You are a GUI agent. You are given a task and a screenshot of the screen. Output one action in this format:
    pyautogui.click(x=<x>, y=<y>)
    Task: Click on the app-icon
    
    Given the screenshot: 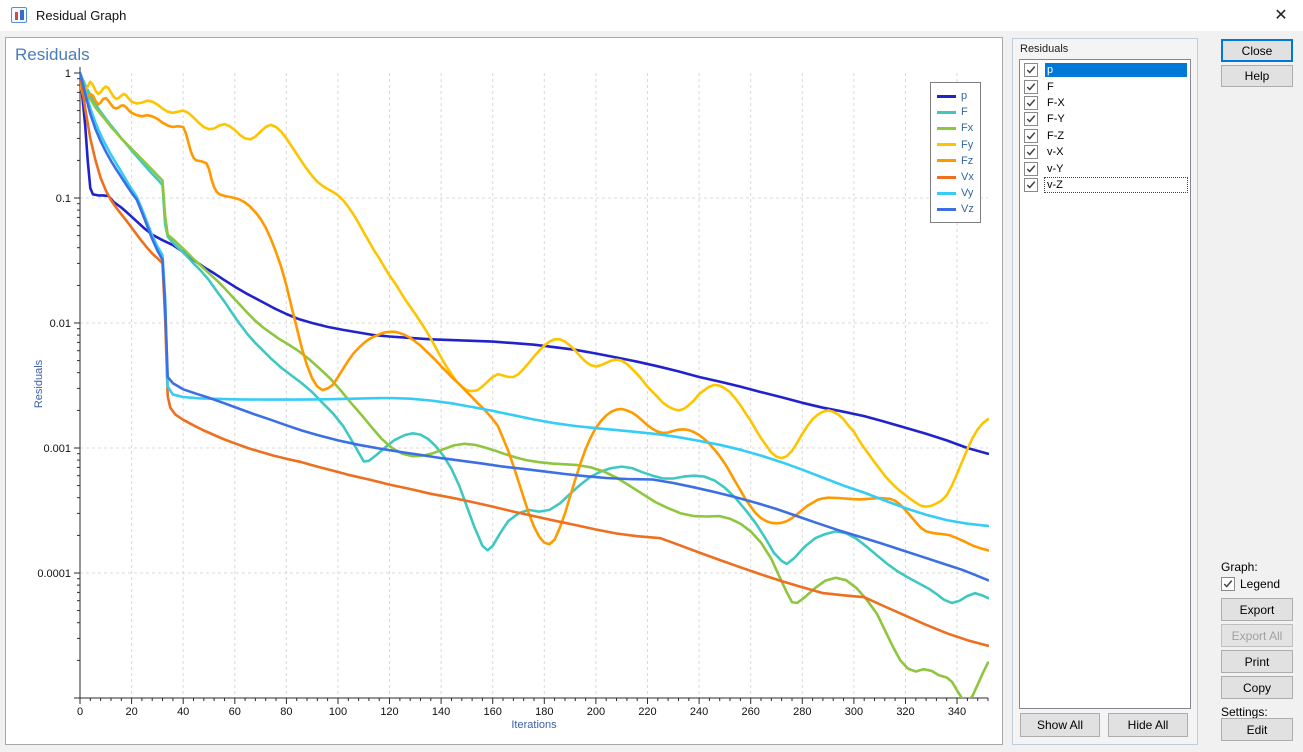 What is the action you would take?
    pyautogui.click(x=19, y=15)
    